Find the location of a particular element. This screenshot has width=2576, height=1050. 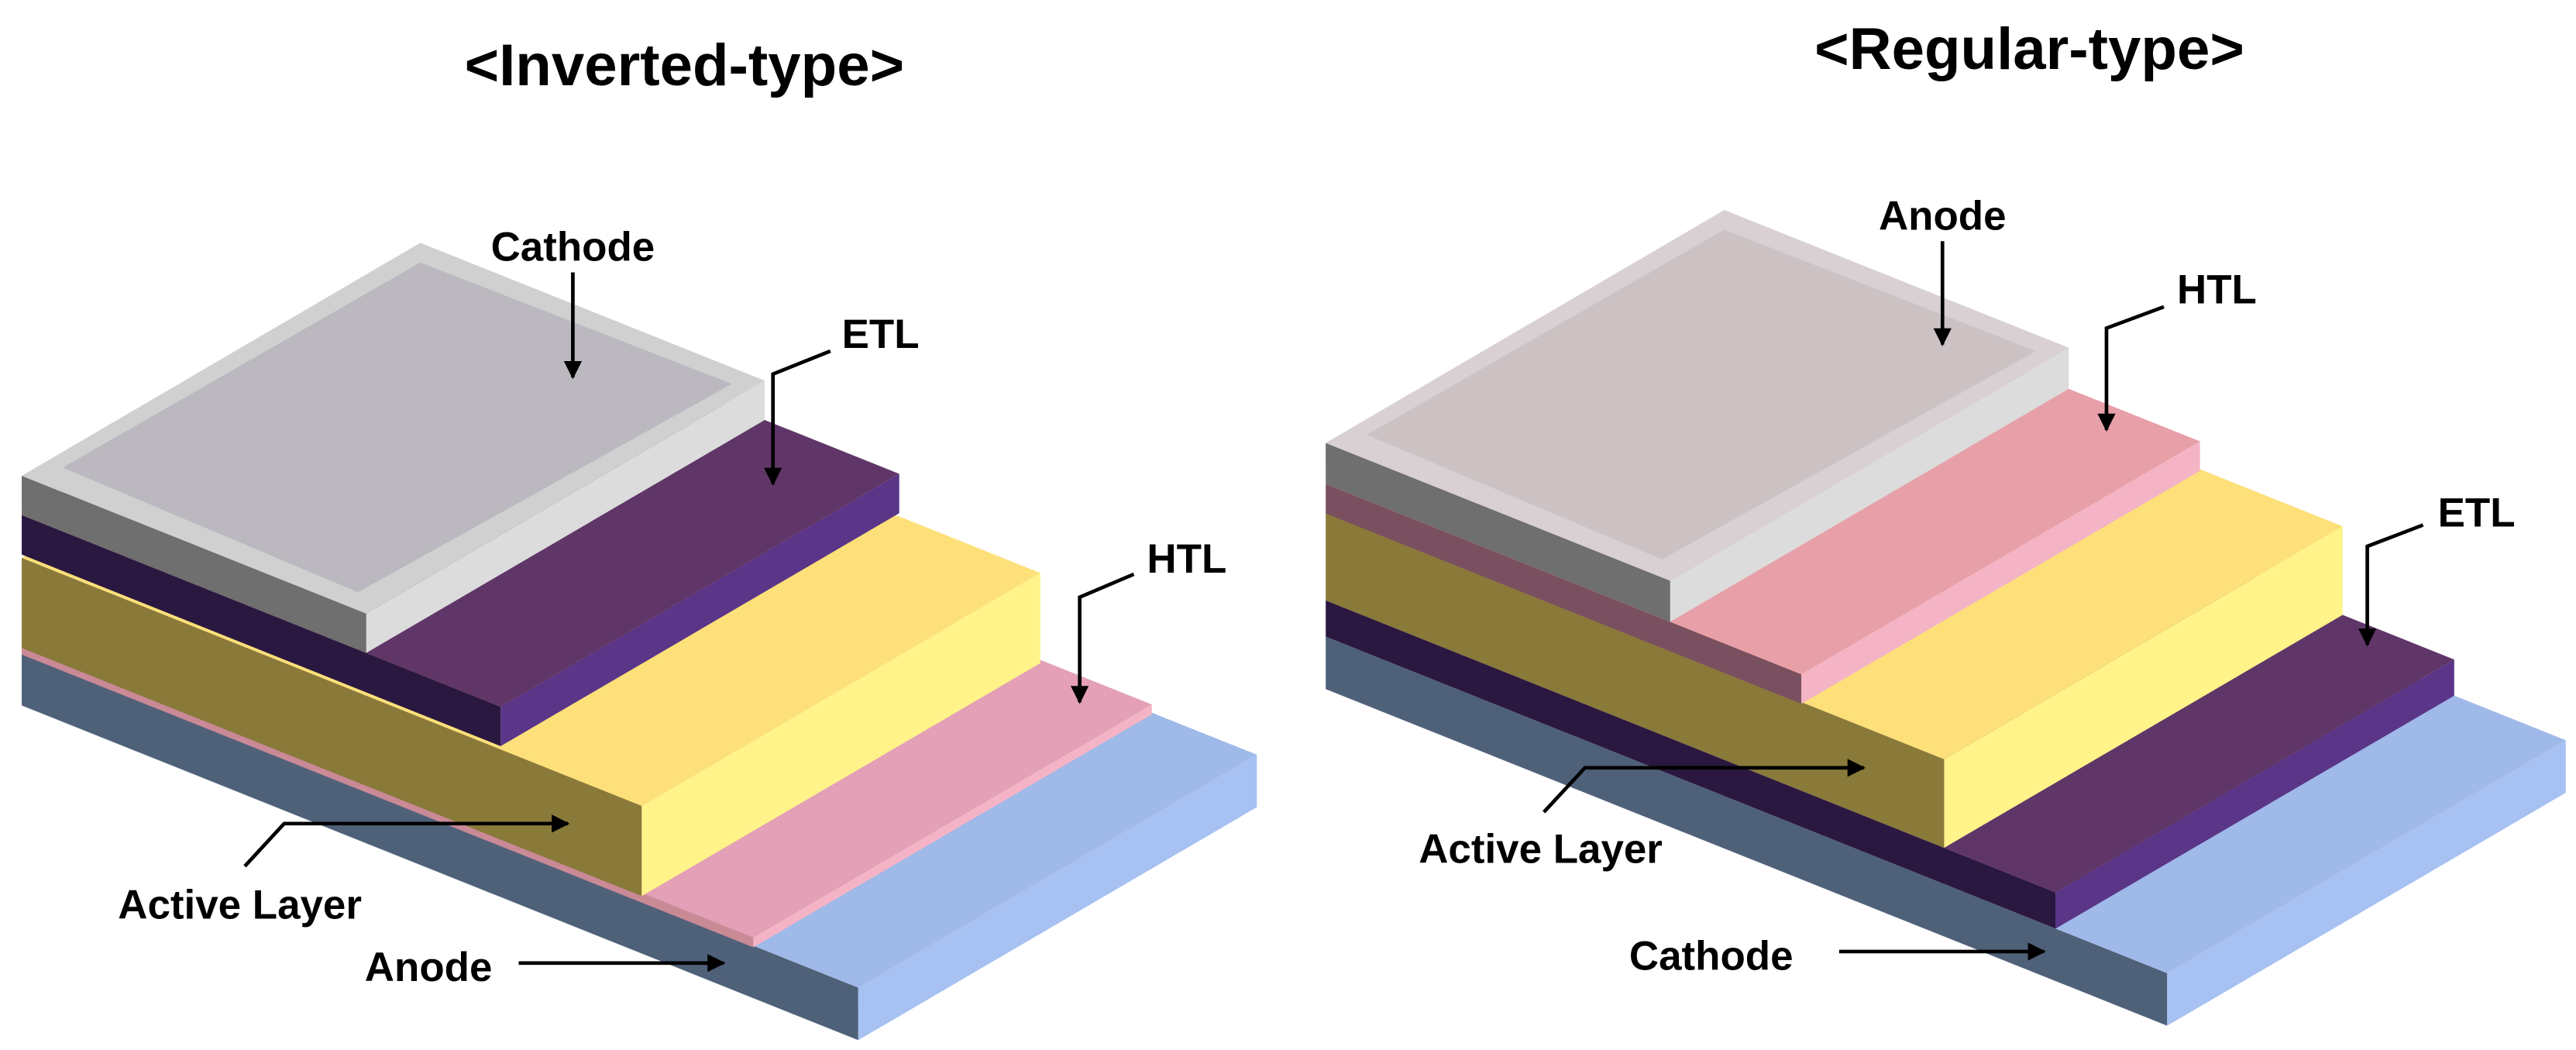

title: <Regular-type> is located at coordinates (2029, 49).